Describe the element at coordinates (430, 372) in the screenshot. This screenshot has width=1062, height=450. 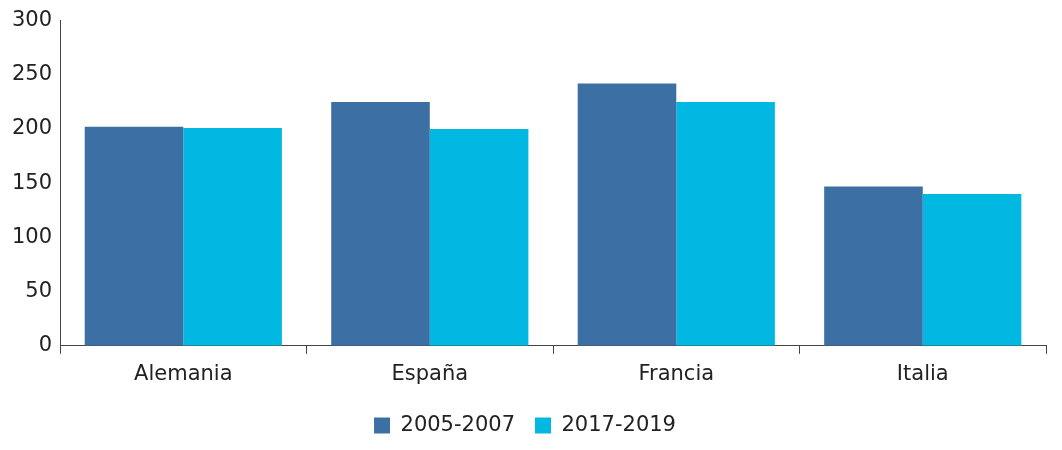
I see `x-tick-label: España` at that location.